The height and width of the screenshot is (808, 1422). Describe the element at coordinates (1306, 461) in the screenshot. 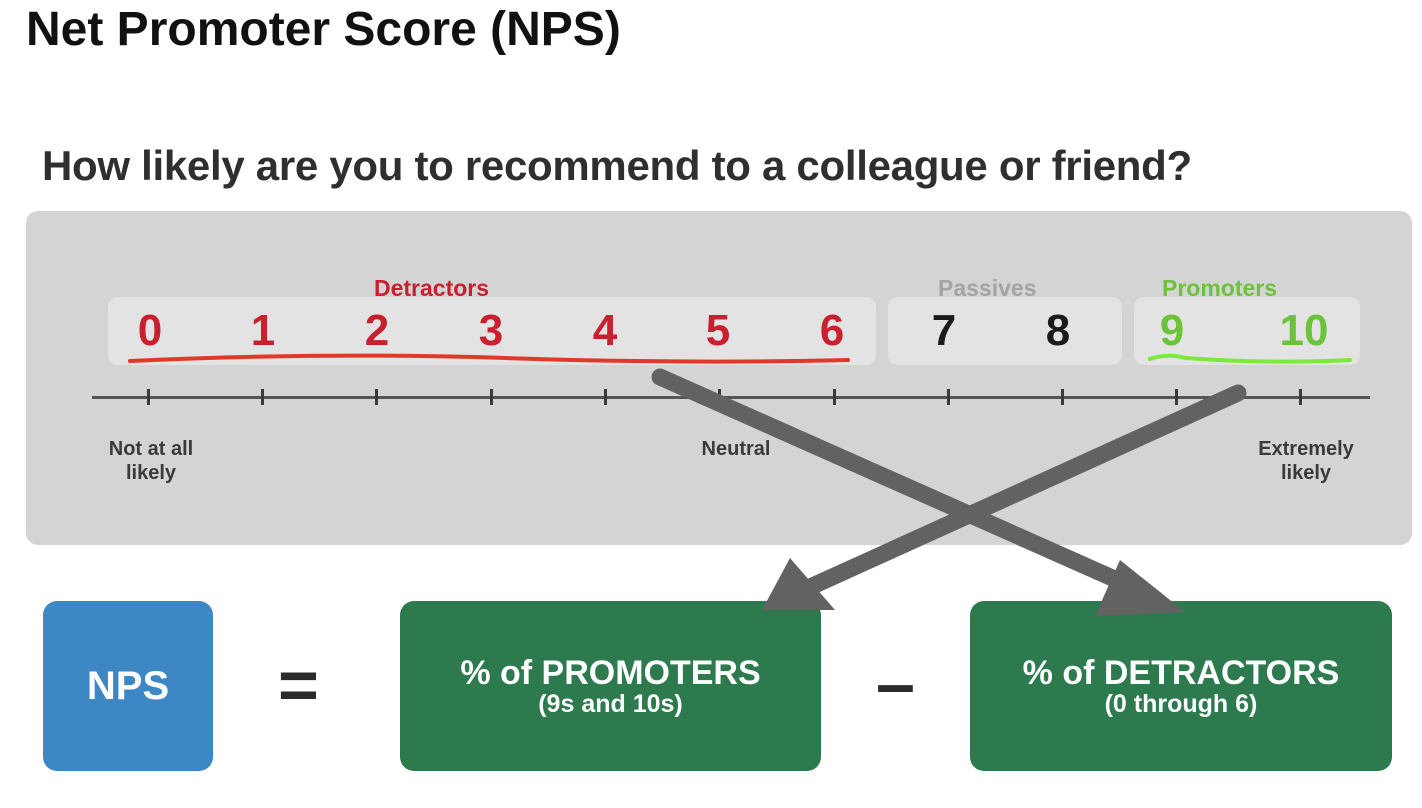

I see `anchor-extremely-likely: Extremely likely` at that location.